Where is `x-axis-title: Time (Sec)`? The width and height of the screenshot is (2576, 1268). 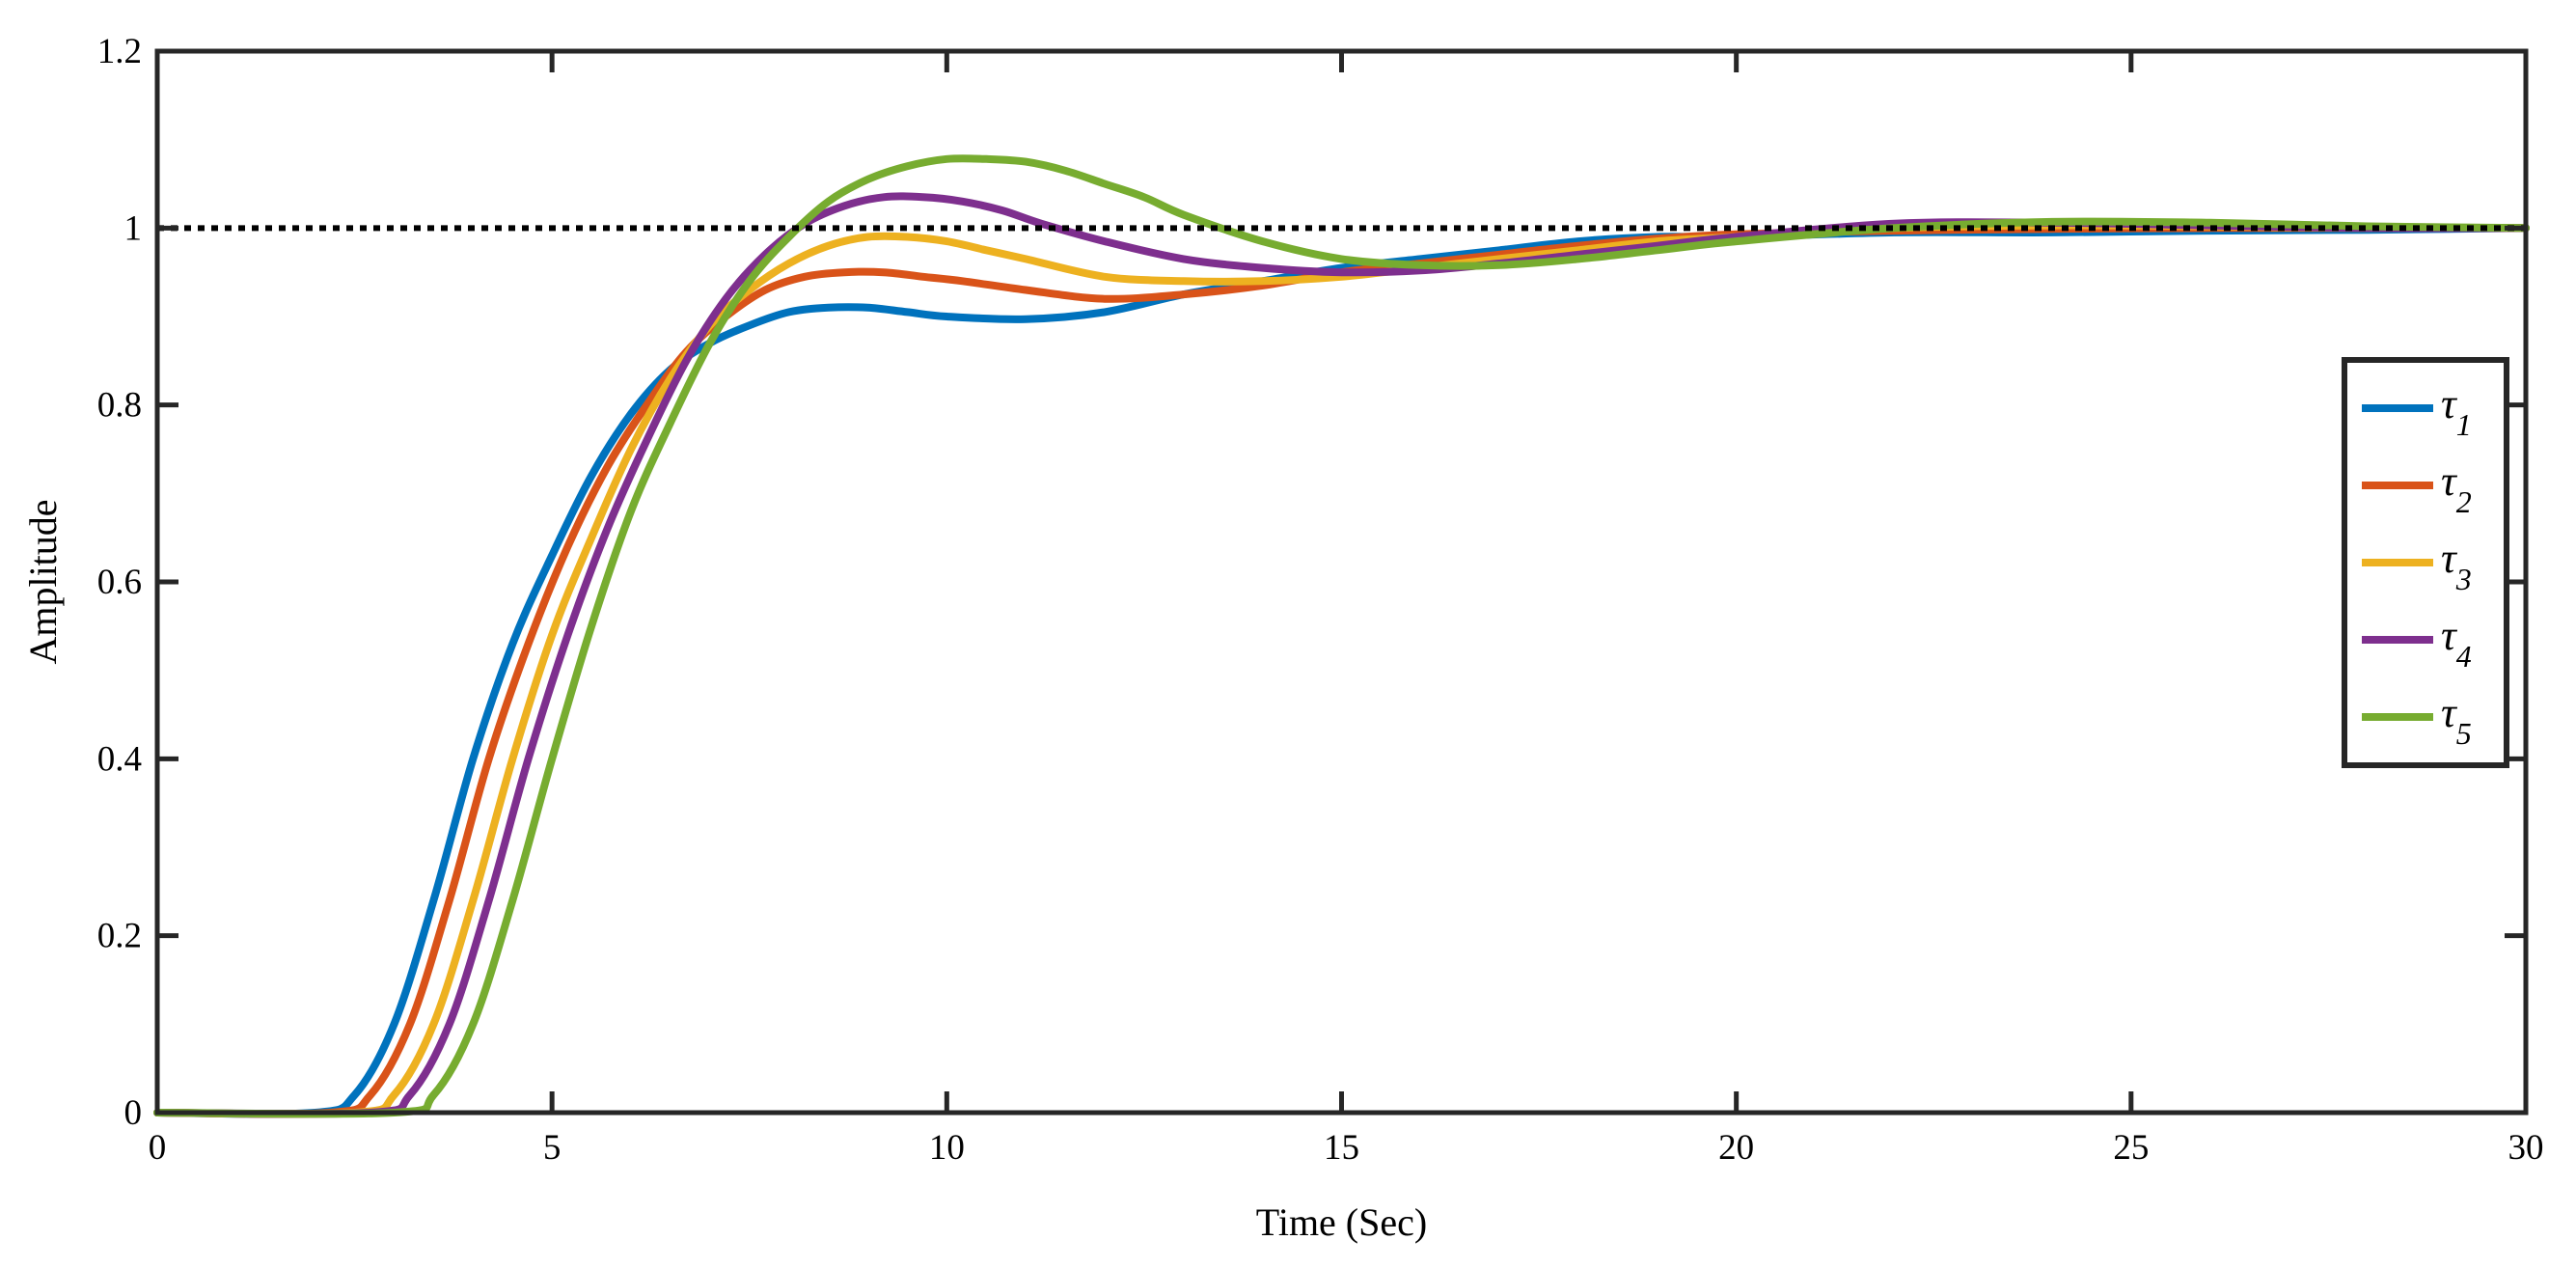
x-axis-title: Time (Sec) is located at coordinates (1341, 1222).